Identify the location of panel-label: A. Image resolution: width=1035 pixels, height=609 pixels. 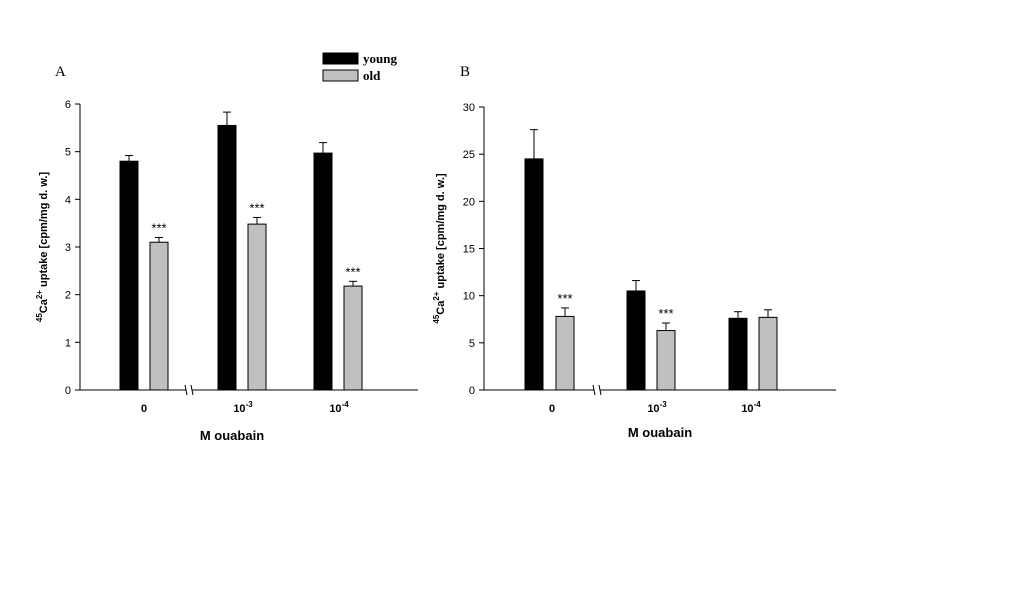
(60, 72).